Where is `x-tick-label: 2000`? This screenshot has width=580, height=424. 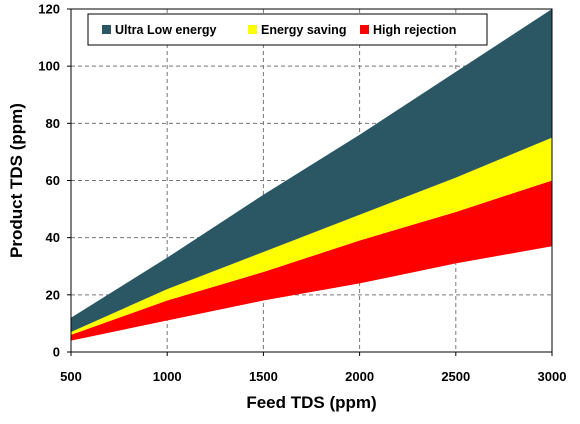
x-tick-label: 2000 is located at coordinates (359, 376).